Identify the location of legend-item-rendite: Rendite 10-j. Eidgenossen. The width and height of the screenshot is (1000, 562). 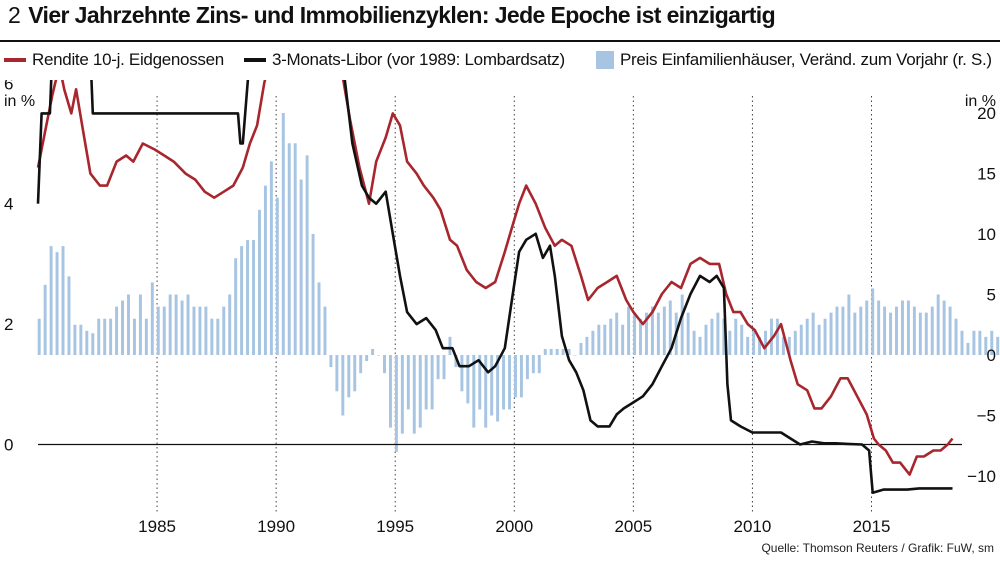
(114, 60).